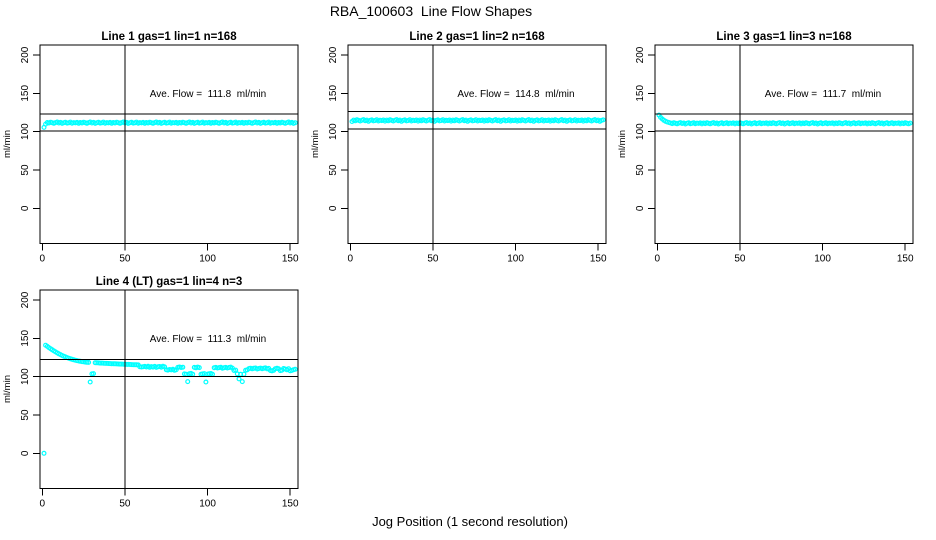  I want to click on panel1-ave-flow-annotation: Ave. Flow = 111.8 ml/min, so click(208, 94).